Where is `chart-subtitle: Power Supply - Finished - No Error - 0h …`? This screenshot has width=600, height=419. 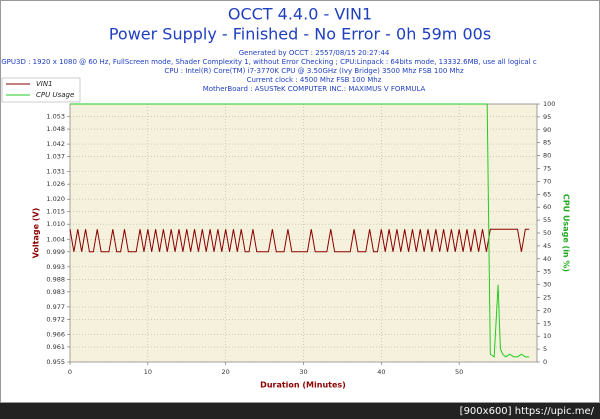 chart-subtitle: Power Supply - Finished - No Error - 0h … is located at coordinates (300, 34).